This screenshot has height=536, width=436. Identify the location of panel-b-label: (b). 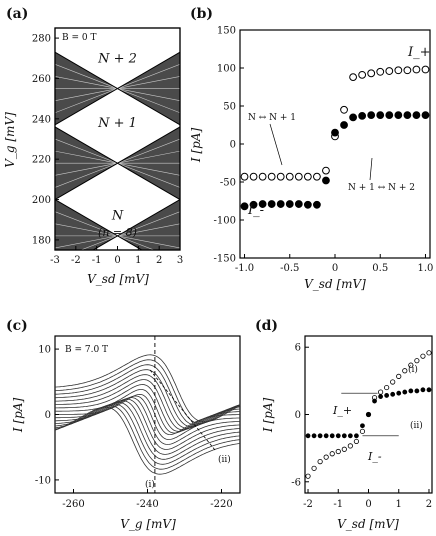
(201, 14).